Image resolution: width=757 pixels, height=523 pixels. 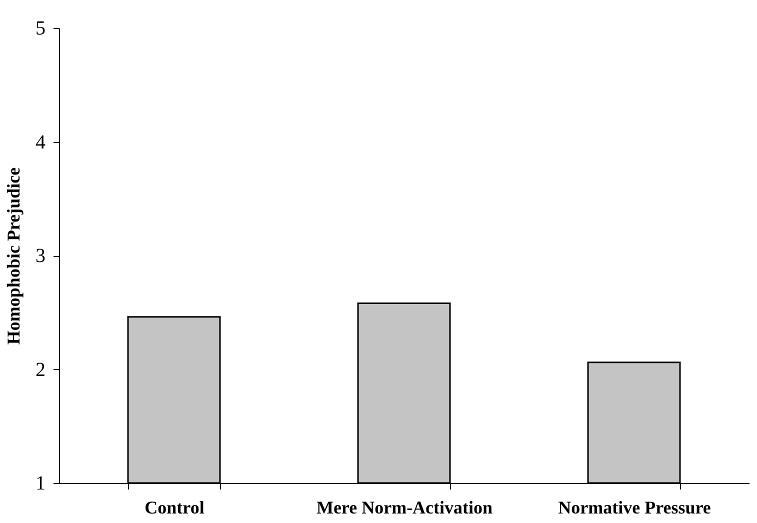 I want to click on y-tick-label: 4, so click(x=41, y=142).